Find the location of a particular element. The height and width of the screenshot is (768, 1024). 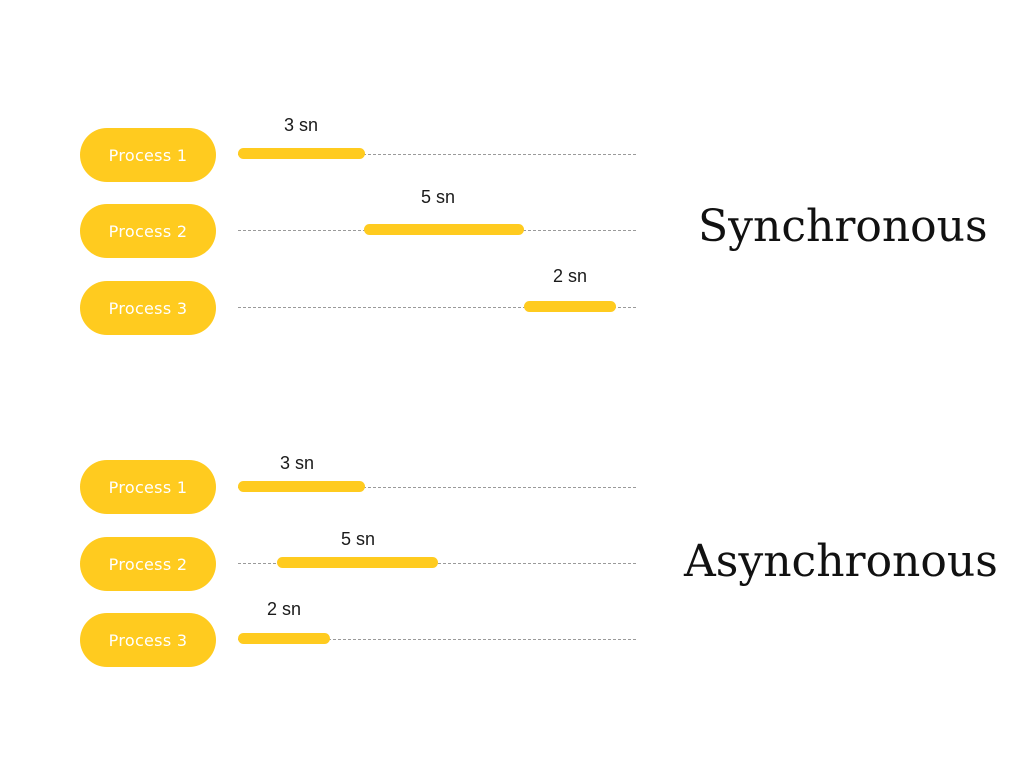

synchronous-title: Synchronous is located at coordinates (843, 226).